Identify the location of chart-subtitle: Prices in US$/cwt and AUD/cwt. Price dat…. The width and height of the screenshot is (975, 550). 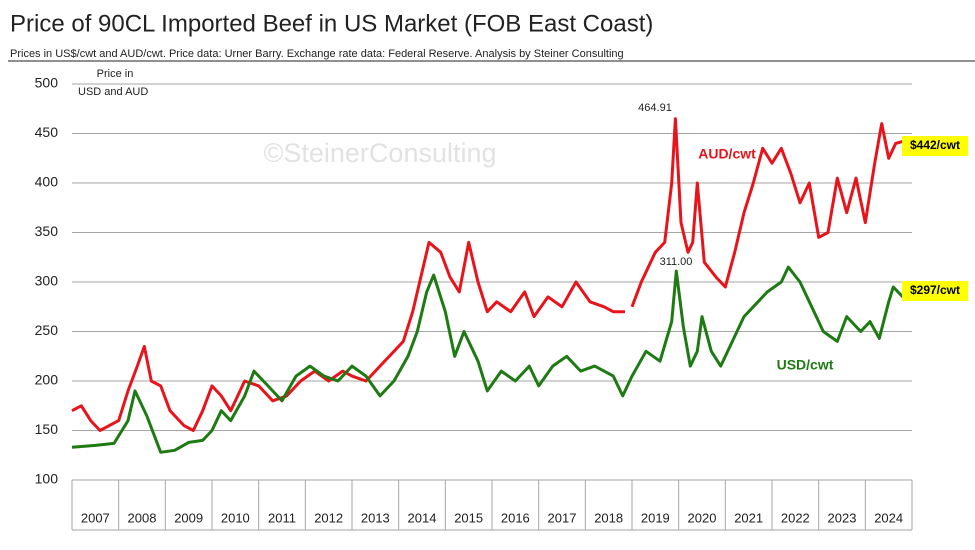
(317, 54).